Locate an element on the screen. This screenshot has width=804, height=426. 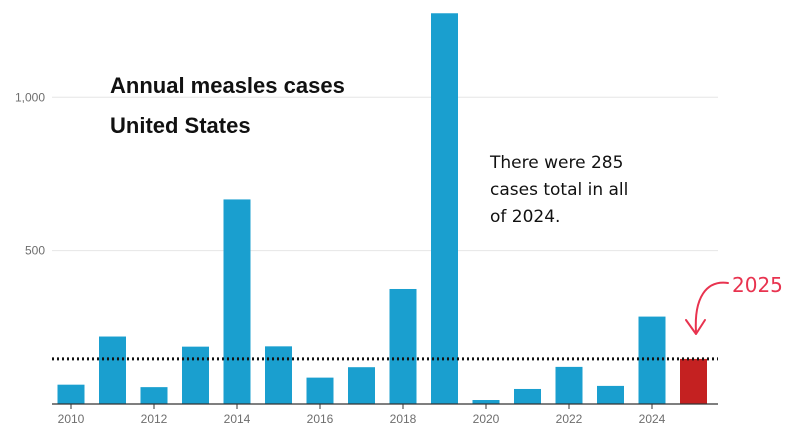
x-tick-label: 2024 is located at coordinates (652, 419).